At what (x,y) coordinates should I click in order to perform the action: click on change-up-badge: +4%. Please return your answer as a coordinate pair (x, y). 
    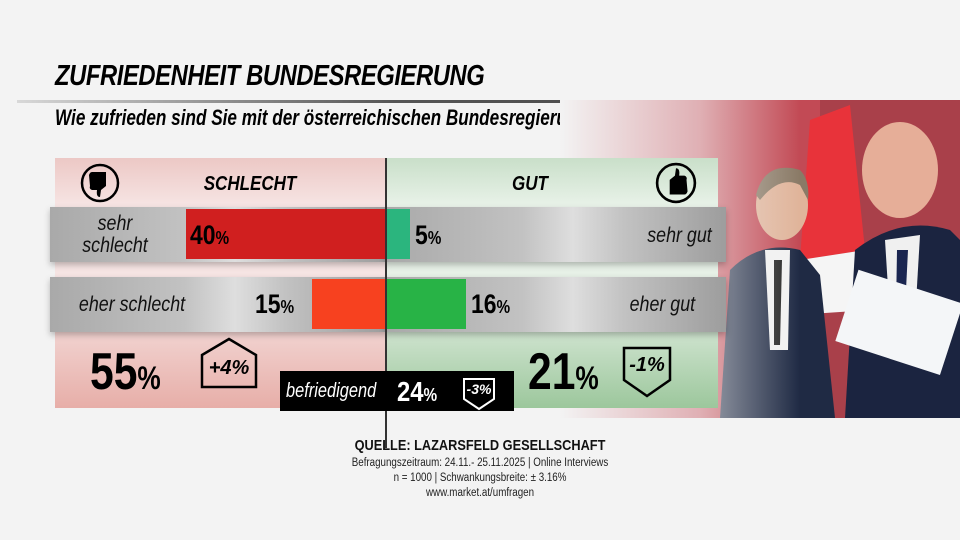
    Looking at the image, I should click on (229, 363).